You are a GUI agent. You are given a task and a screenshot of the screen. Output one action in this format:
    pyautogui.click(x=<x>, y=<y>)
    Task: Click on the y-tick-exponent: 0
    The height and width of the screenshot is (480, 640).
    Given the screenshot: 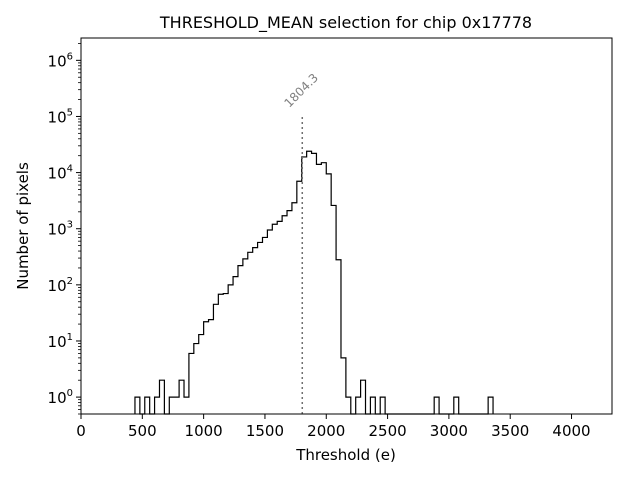 What is the action you would take?
    pyautogui.click(x=70, y=393)
    